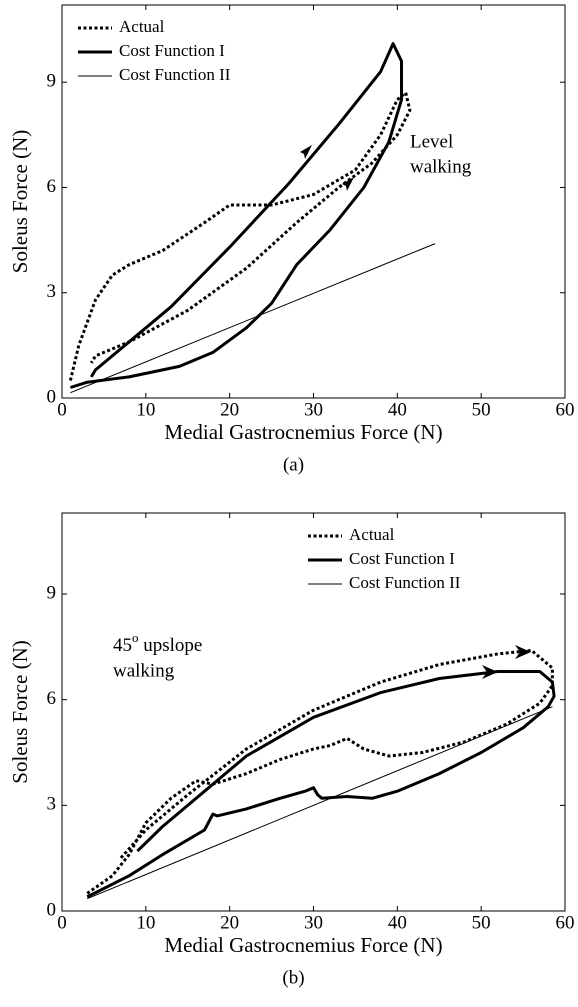 Image resolution: width=578 pixels, height=1007 pixels. What do you see at coordinates (293, 464) in the screenshot?
I see `caption: (a)` at bounding box center [293, 464].